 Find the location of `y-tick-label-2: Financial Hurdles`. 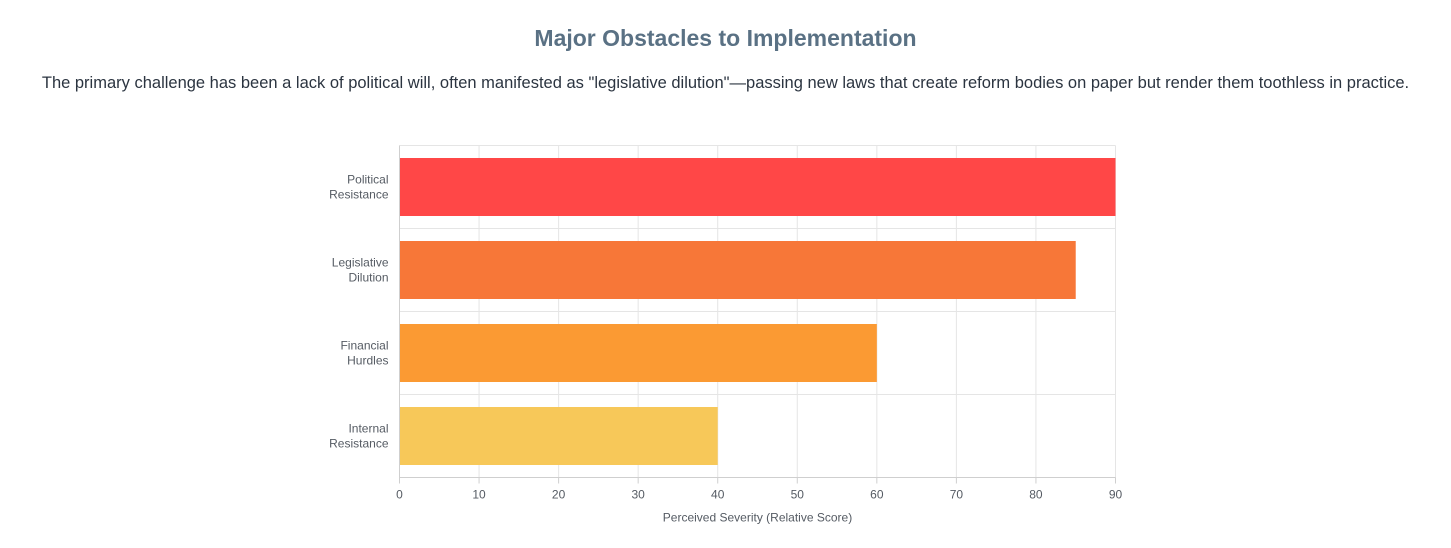

y-tick-label-2: Financial Hurdles is located at coordinates (364, 353).